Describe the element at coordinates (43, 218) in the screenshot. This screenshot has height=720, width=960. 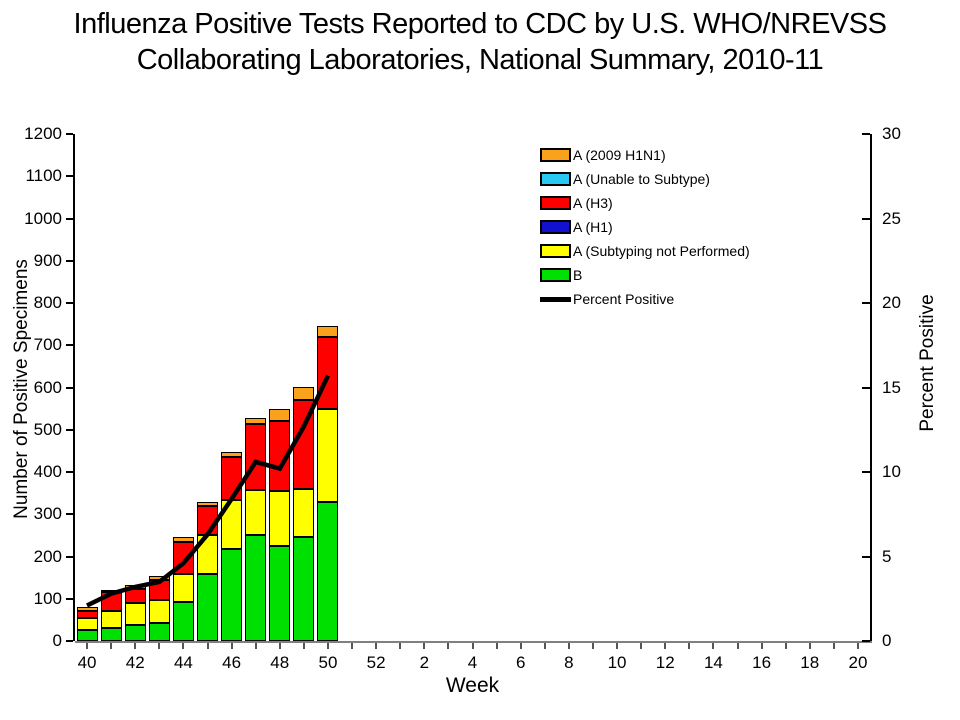
I see `left-axis-tick-label: 1000` at that location.